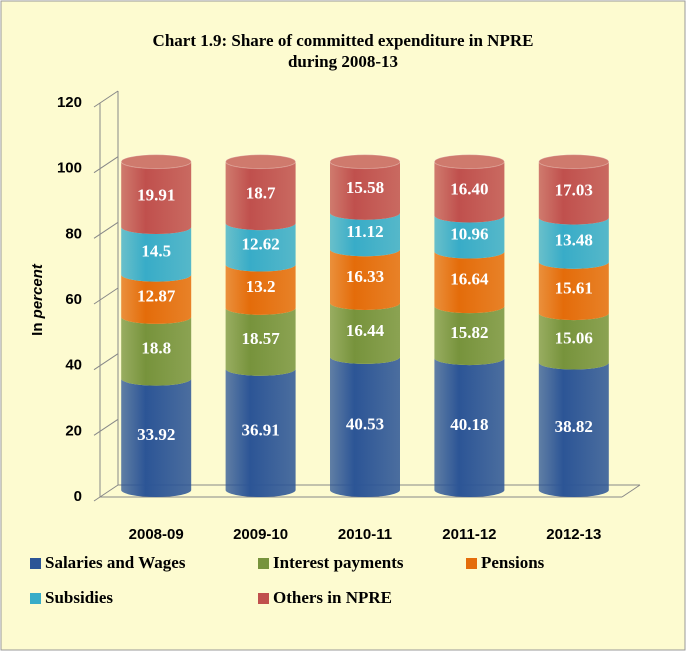 Image resolution: width=686 pixels, height=651 pixels. What do you see at coordinates (156, 348) in the screenshot?
I see `data-label: 18.8` at bounding box center [156, 348].